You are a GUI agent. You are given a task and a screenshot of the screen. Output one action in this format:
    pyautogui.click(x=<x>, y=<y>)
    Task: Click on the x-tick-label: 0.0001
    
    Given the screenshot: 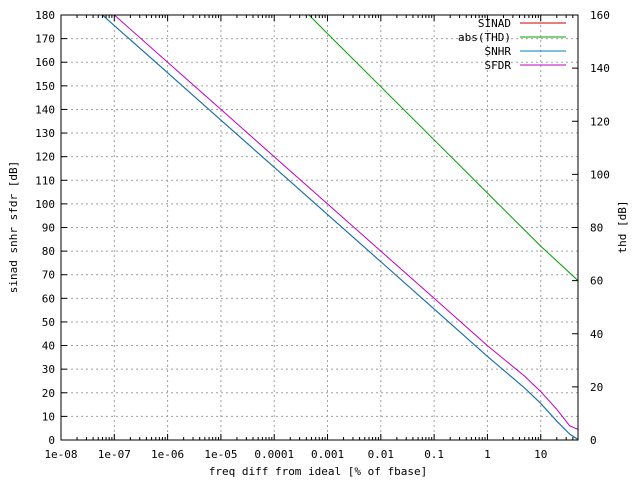 What is the action you would take?
    pyautogui.click(x=274, y=454)
    